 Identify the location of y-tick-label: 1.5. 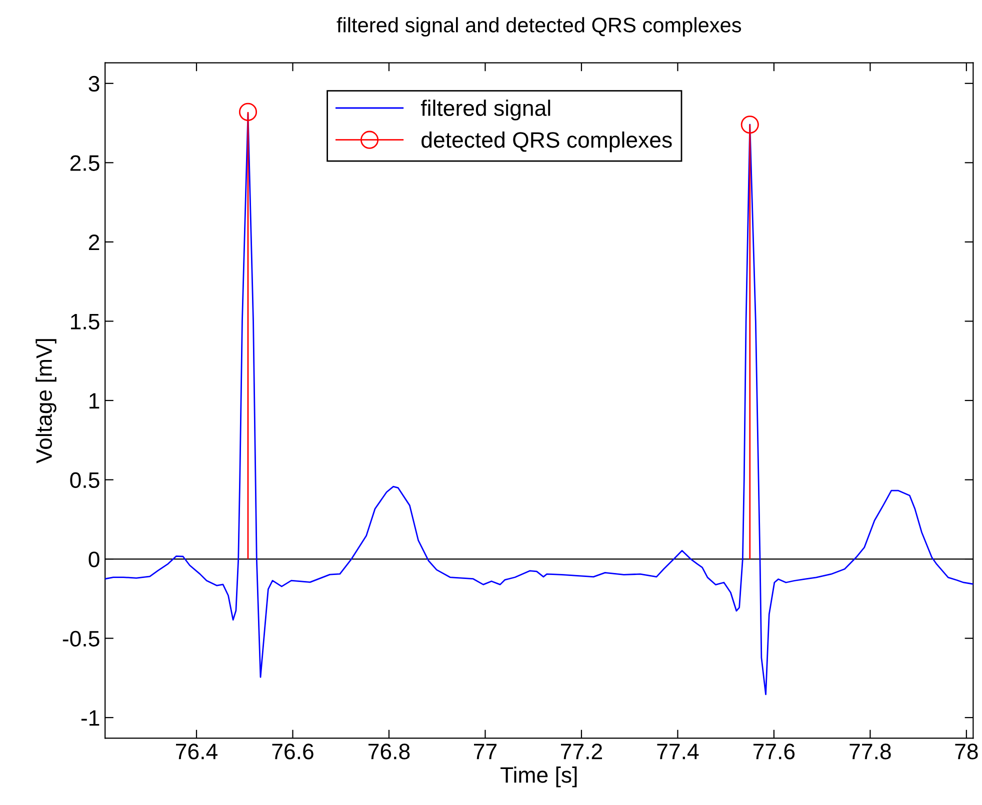
(85, 322).